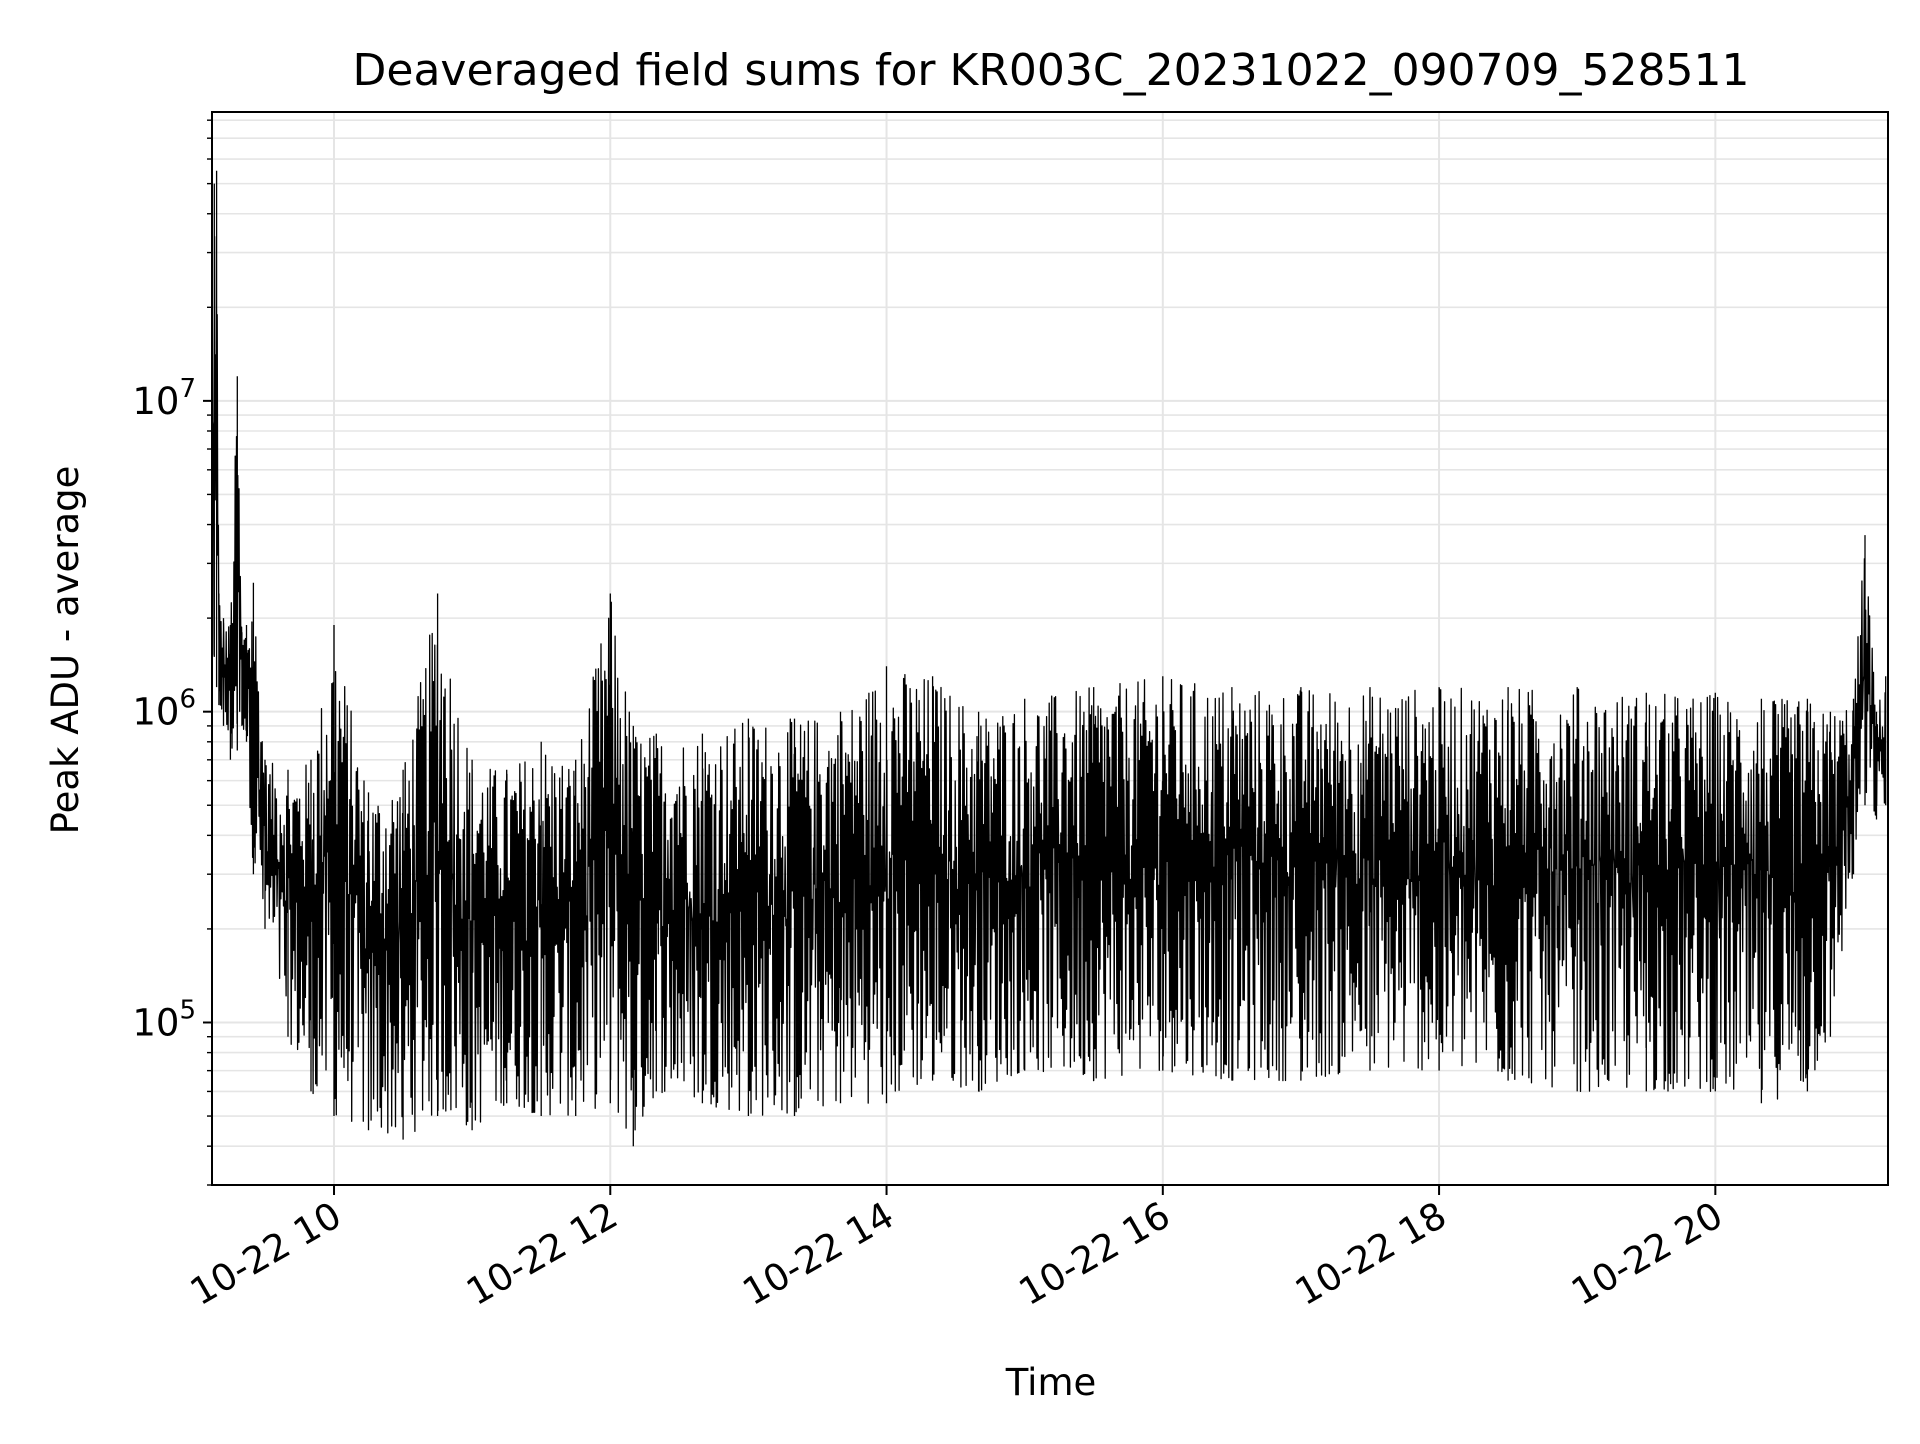 The image size is (1920, 1444). What do you see at coordinates (65, 650) in the screenshot?
I see `y-axis-label: Peak ADU - average` at bounding box center [65, 650].